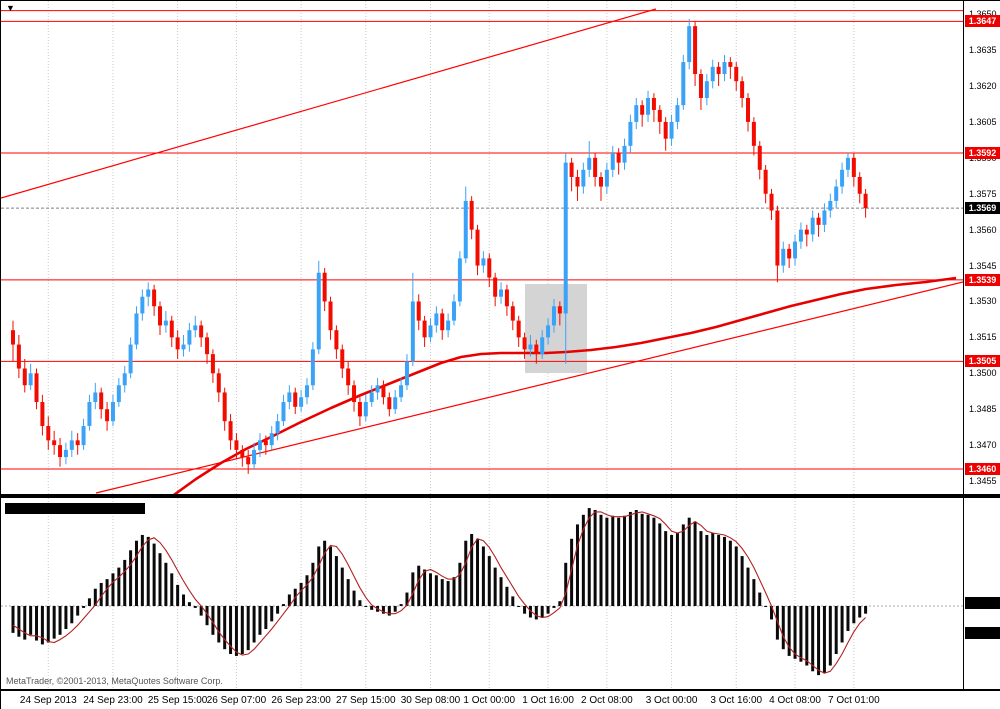 This screenshot has width=1000, height=709. What do you see at coordinates (75, 508) in the screenshot?
I see `indicator-legend-bar` at bounding box center [75, 508].